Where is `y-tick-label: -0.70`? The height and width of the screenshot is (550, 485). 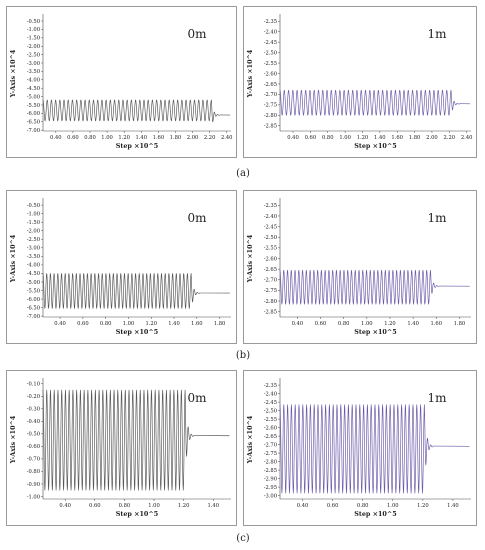 y-tick-label: -0.70 is located at coordinates (33, 460).